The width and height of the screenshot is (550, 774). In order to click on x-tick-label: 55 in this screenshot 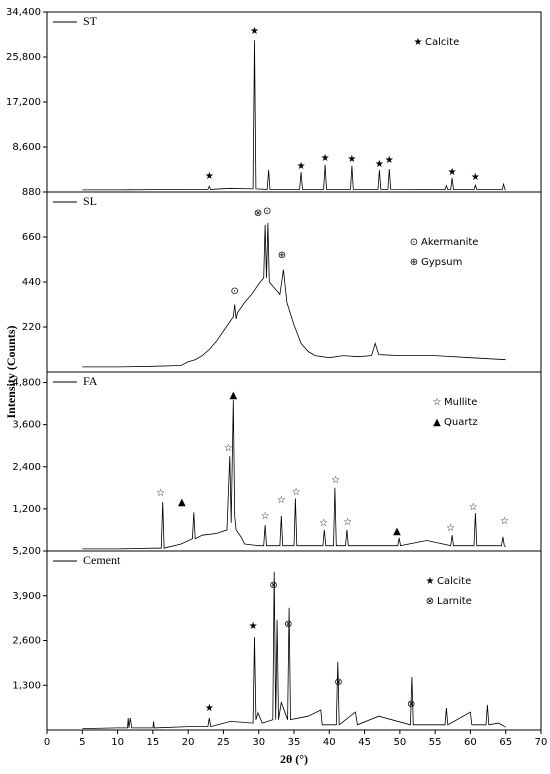, I will do `click(435, 742)`.